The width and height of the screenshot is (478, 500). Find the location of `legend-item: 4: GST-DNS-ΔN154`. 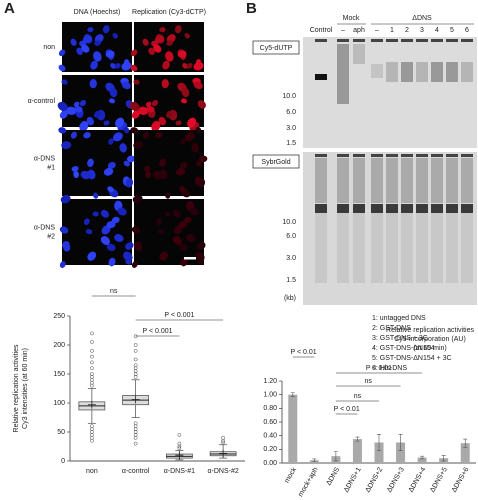

legend-item: 4: GST-DNS-ΔN154 is located at coordinates (403, 348).